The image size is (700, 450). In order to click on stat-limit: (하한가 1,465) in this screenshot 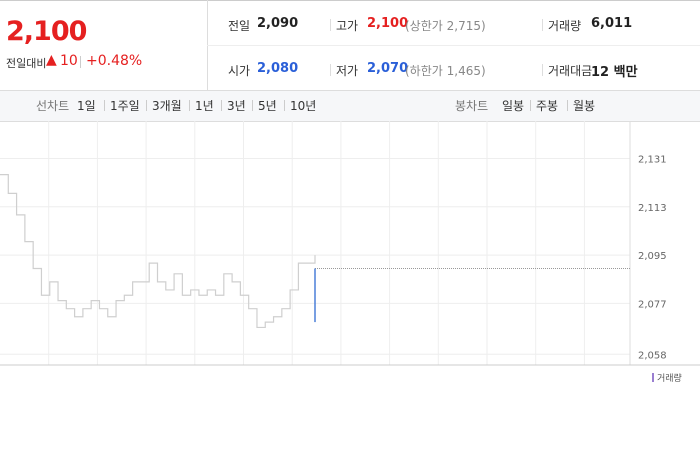, I will do `click(445, 71)`.